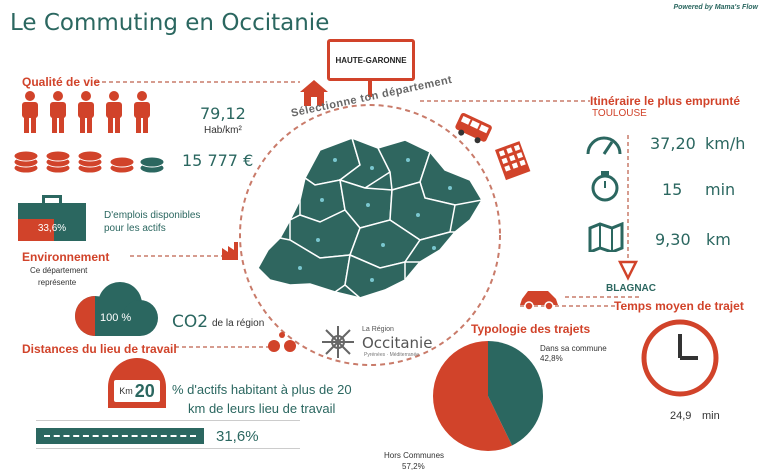  I want to click on pie-slice-out-commune, so click(473, 396).